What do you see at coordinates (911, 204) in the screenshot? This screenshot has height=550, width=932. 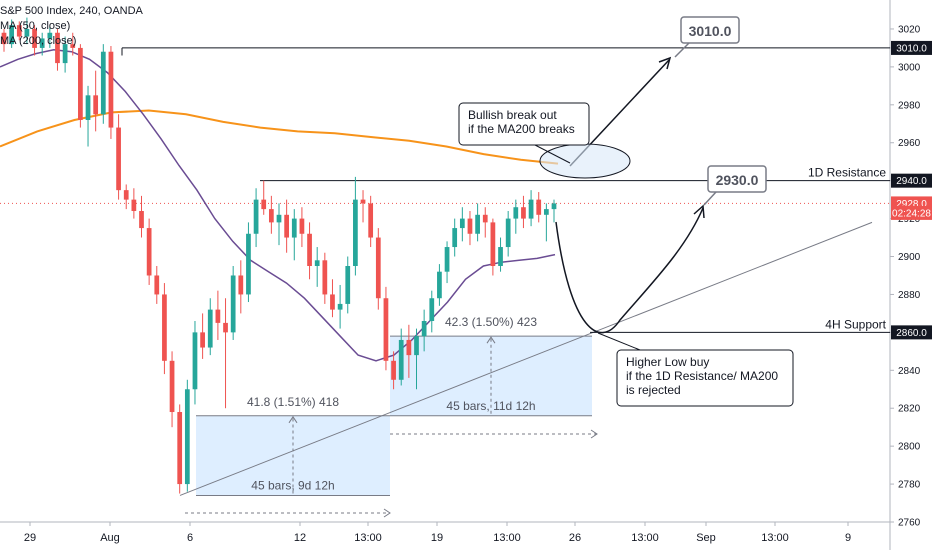 I see `price-label-2: 2928.0` at bounding box center [911, 204].